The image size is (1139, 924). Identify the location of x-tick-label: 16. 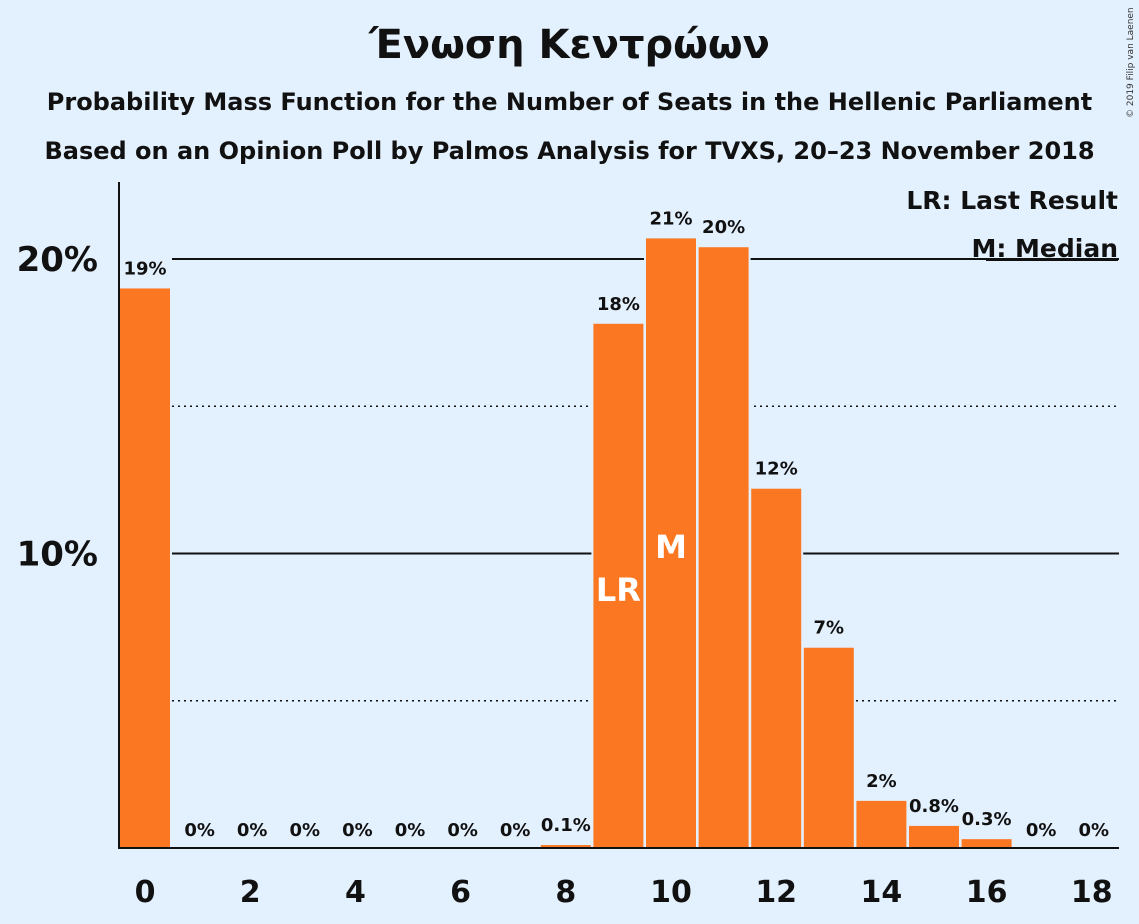
(987, 892).